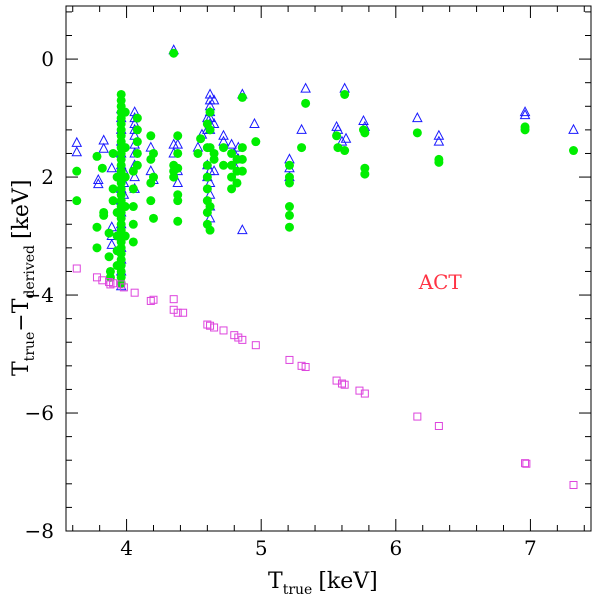  Describe the element at coordinates (530, 548) in the screenshot. I see `x-tick-label: 7` at that location.